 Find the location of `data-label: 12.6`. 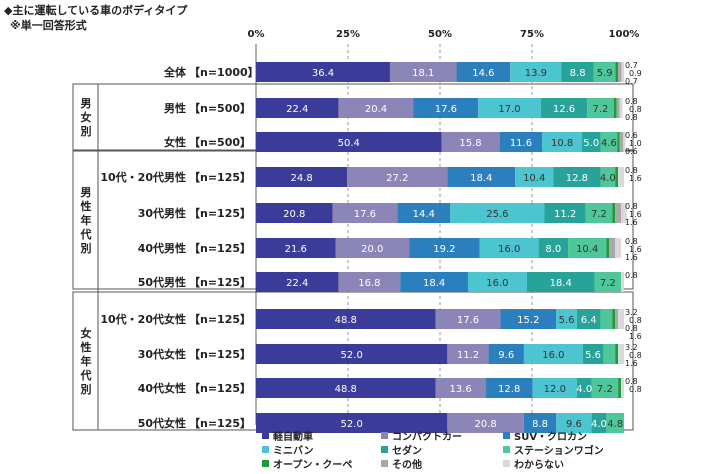

data-label: 12.6 is located at coordinates (564, 109).